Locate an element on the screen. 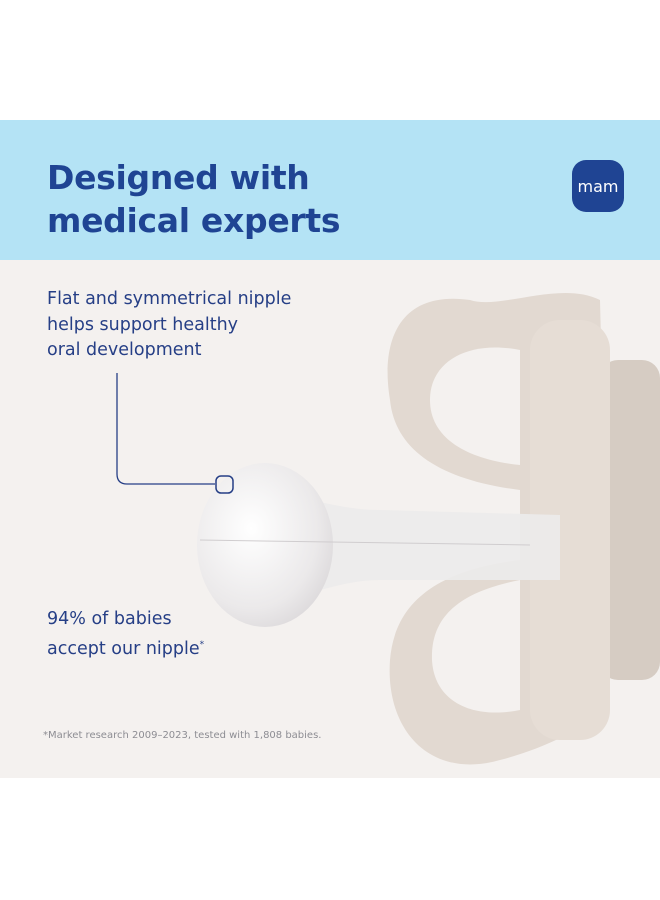 This screenshot has width=660, height=900. brand-logo: mam is located at coordinates (598, 186).